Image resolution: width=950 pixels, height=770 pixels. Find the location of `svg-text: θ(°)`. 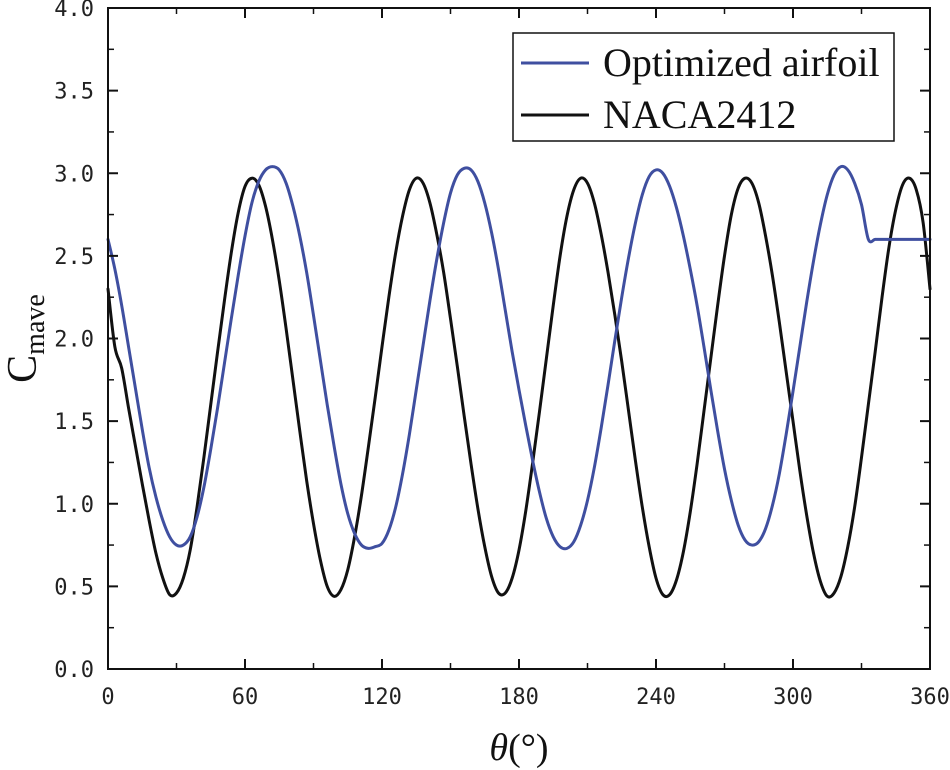

svg-text: θ(°) is located at coordinates (518, 748).